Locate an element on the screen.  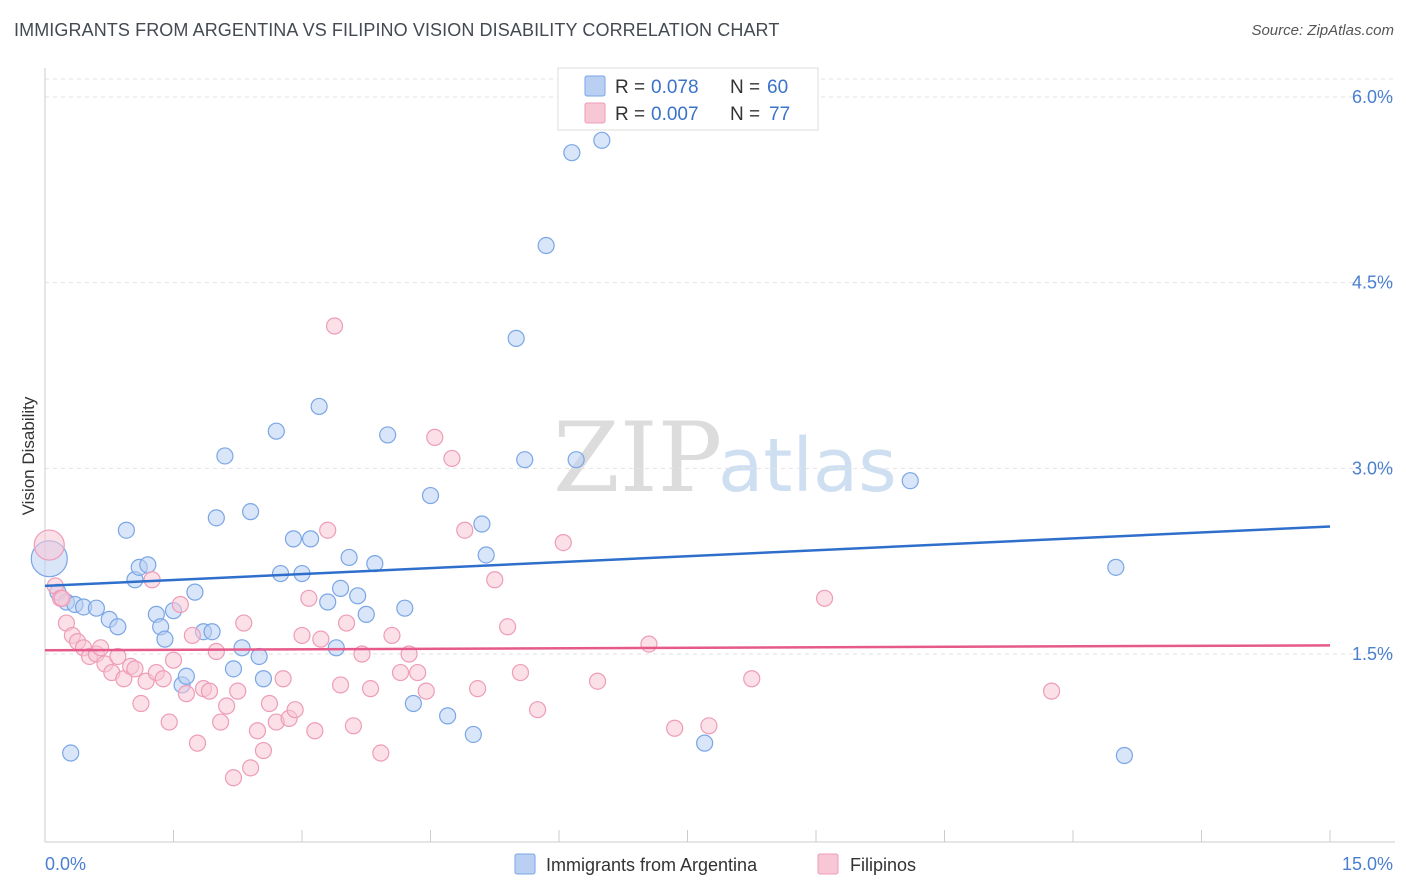
x-axis-ticks is located at coordinates (752, 836).